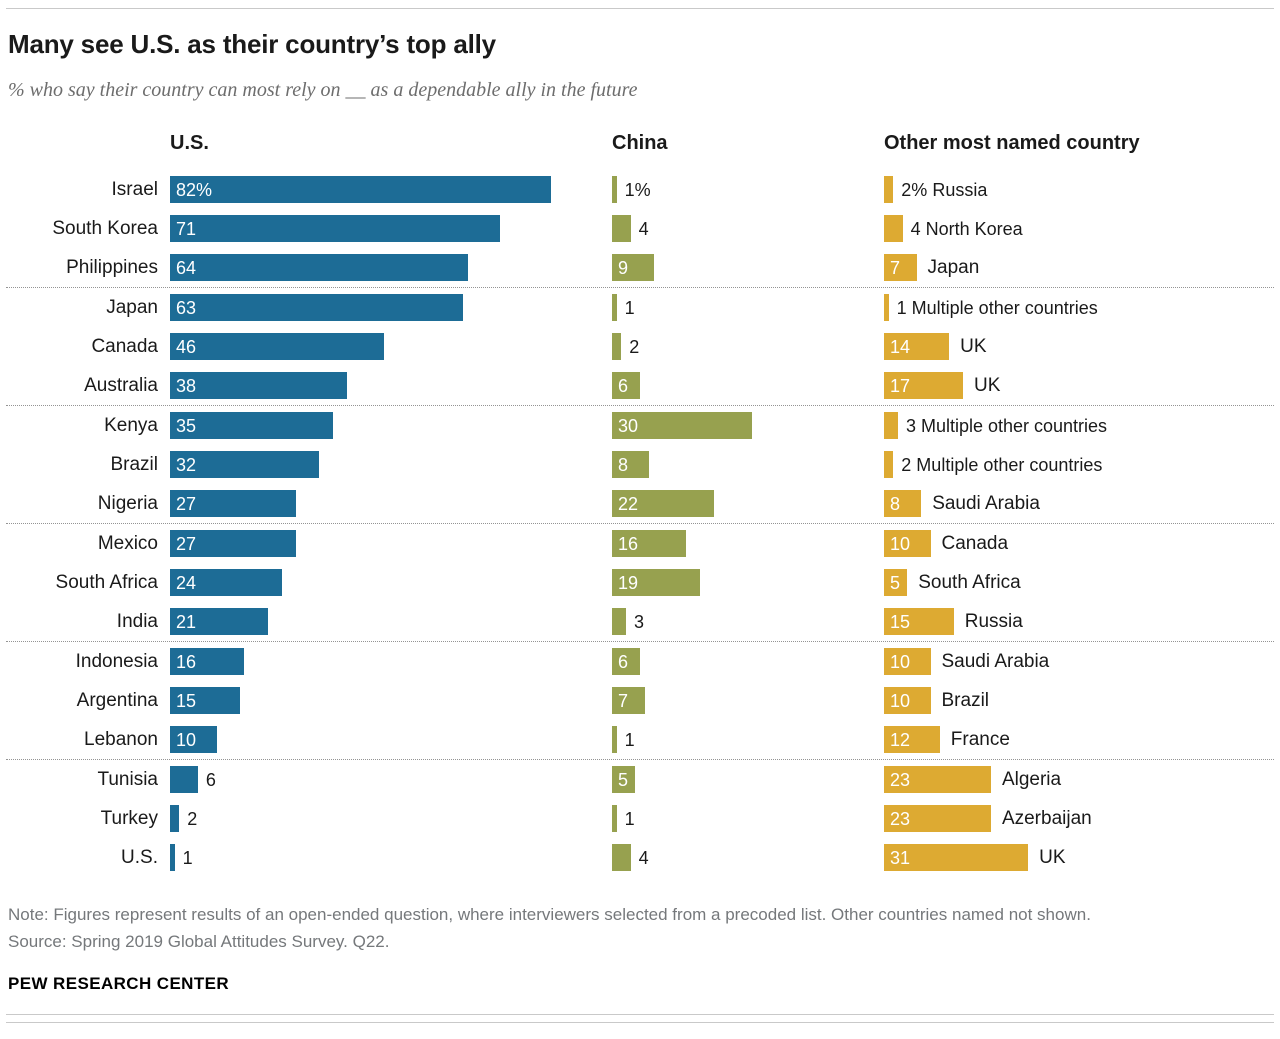 The width and height of the screenshot is (1280, 1039). What do you see at coordinates (1082, 346) in the screenshot?
I see `bar-cell-other: 14 UK` at bounding box center [1082, 346].